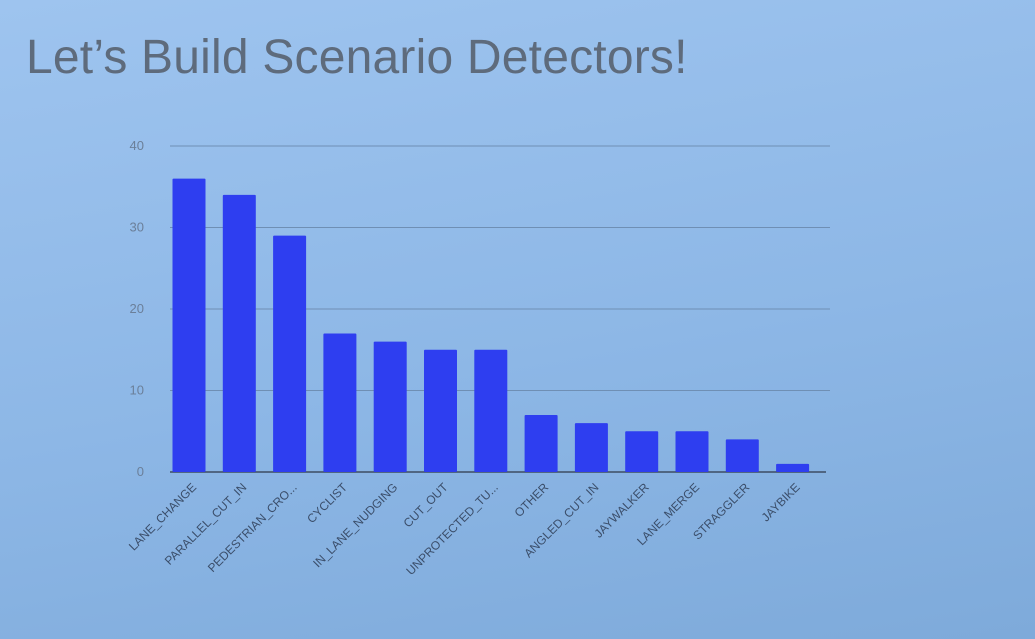 The height and width of the screenshot is (639, 1035). What do you see at coordinates (355, 525) in the screenshot?
I see `x-category-label: IN_LANE_NUDGING` at bounding box center [355, 525].